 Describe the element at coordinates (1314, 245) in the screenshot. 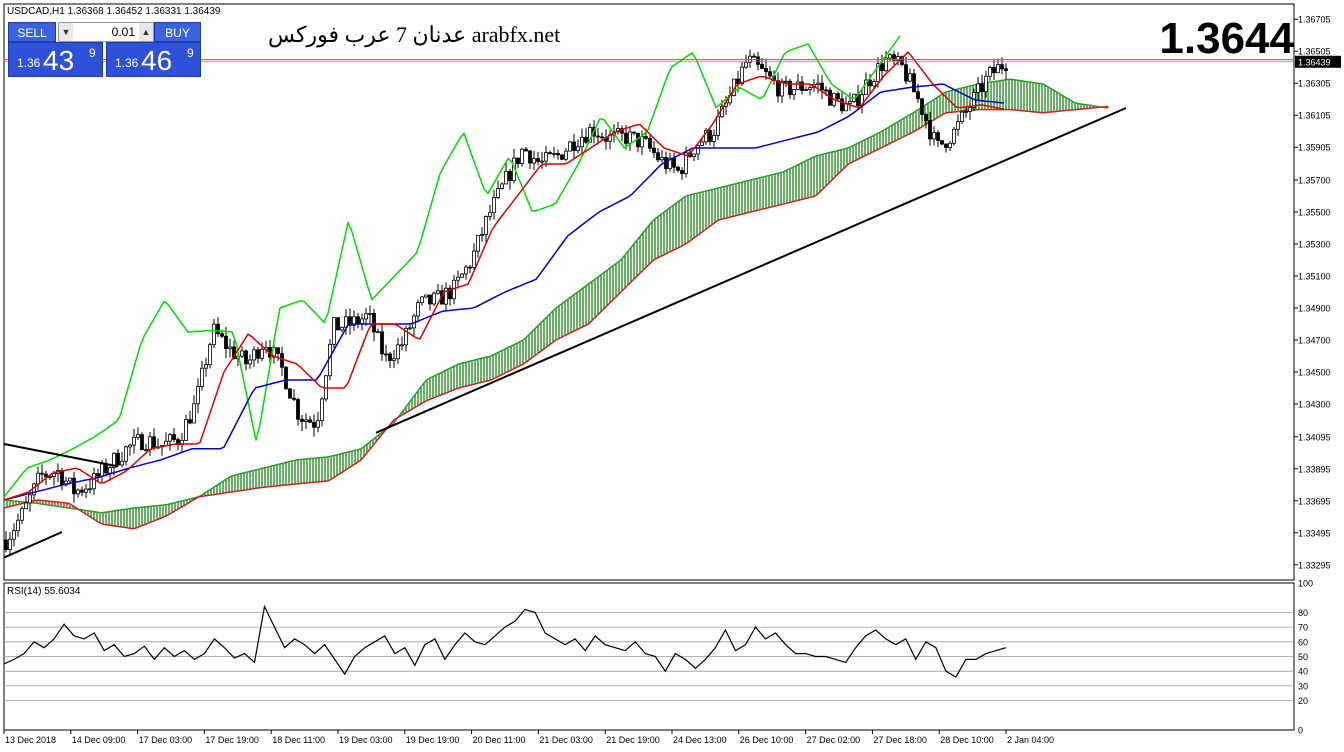

I see `price-tick-label: 1.35300` at that location.